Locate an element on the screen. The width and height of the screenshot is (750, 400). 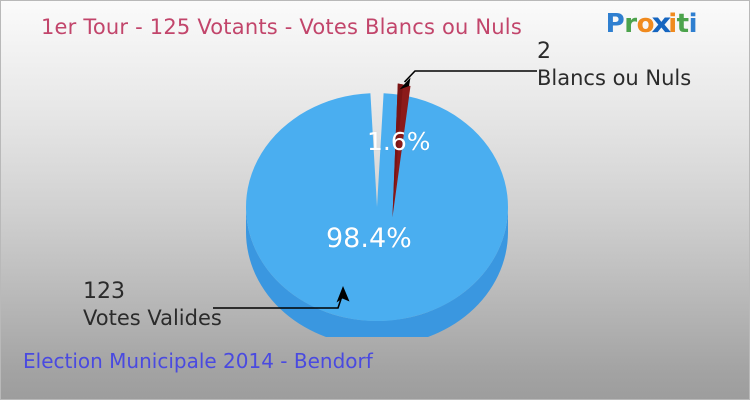
callout-blancs-ou-nuls: 2 Blancs ou Nuls is located at coordinates (614, 65).